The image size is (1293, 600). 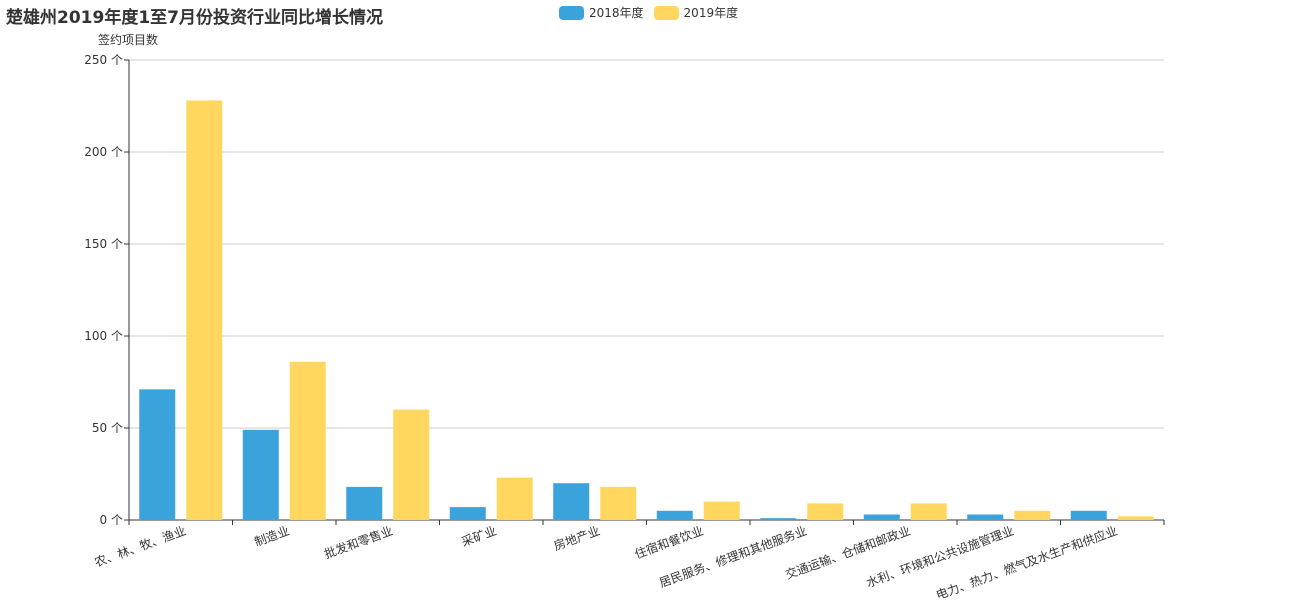 I want to click on x-tick-label: 房地产业, so click(x=577, y=538).